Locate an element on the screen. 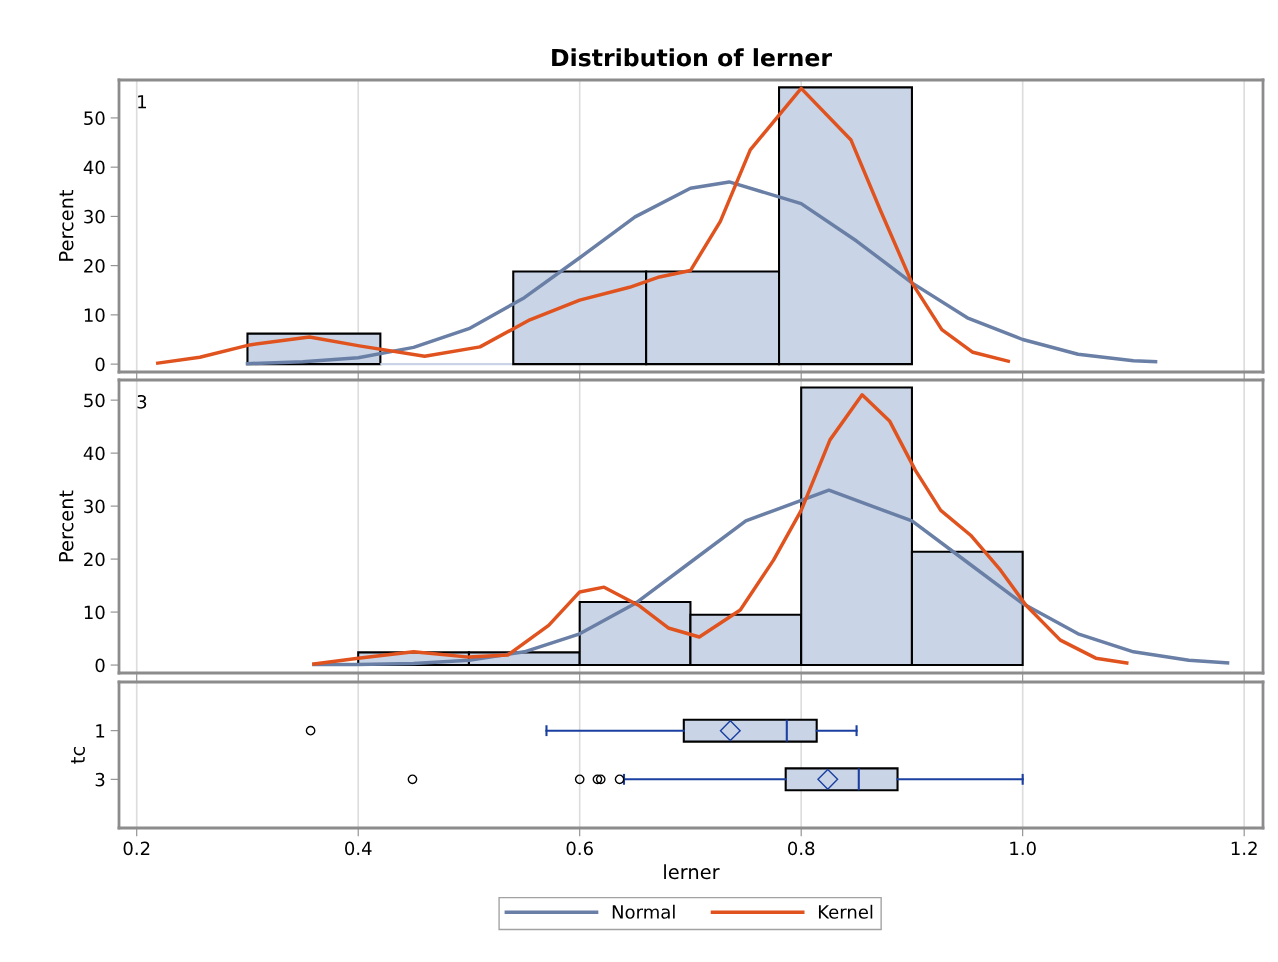 Image resolution: width=1278 pixels, height=962 pixels. x-axis-title: lerner is located at coordinates (692, 872).